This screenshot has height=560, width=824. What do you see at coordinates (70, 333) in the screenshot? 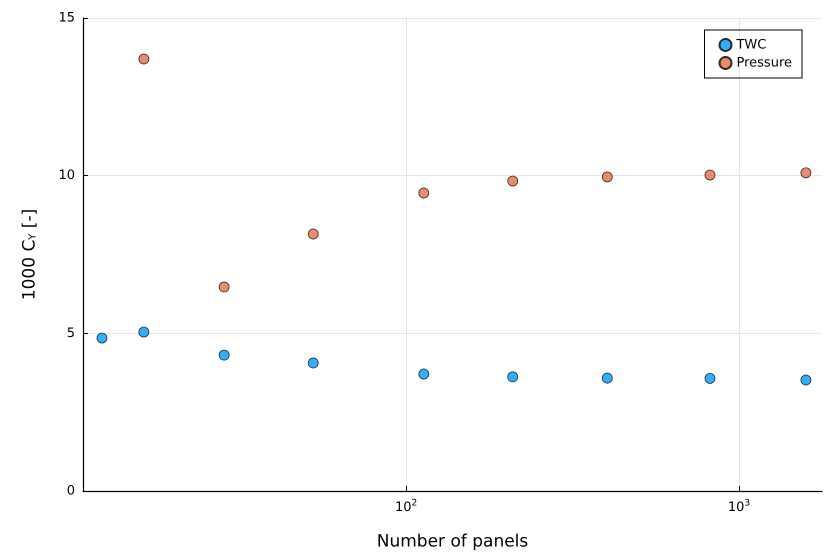
I see `y-tick-label: 5` at bounding box center [70, 333].